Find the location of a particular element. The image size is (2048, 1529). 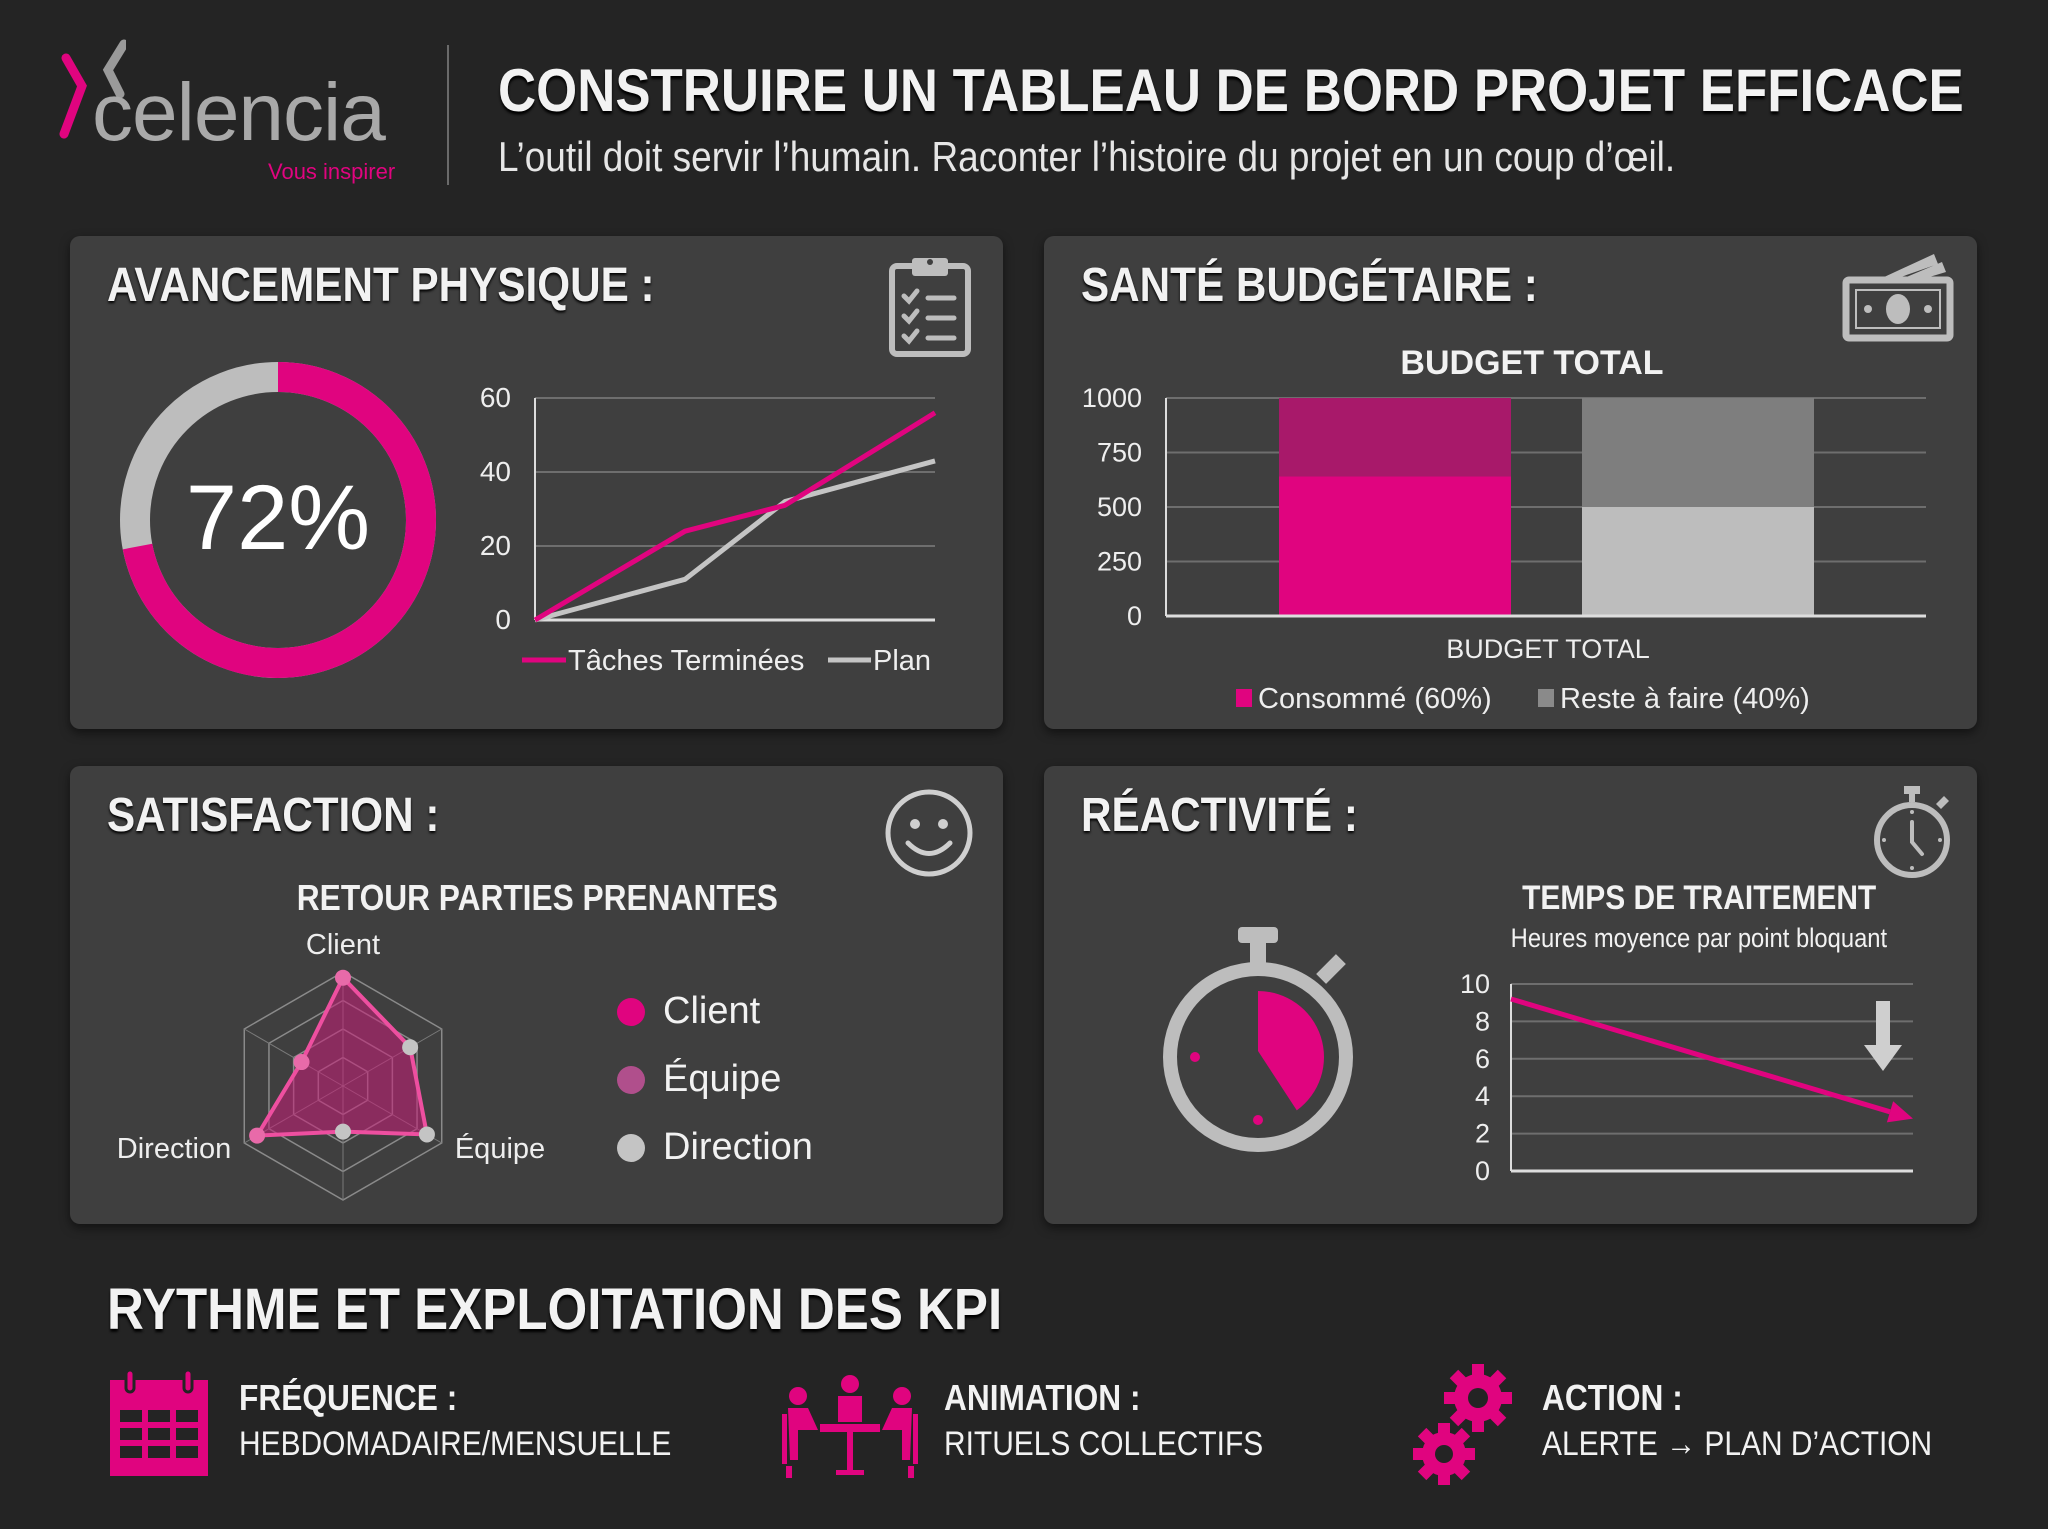

processing-time-chart: 0 2 4 6 8 10 is located at coordinates (1686, 1077).